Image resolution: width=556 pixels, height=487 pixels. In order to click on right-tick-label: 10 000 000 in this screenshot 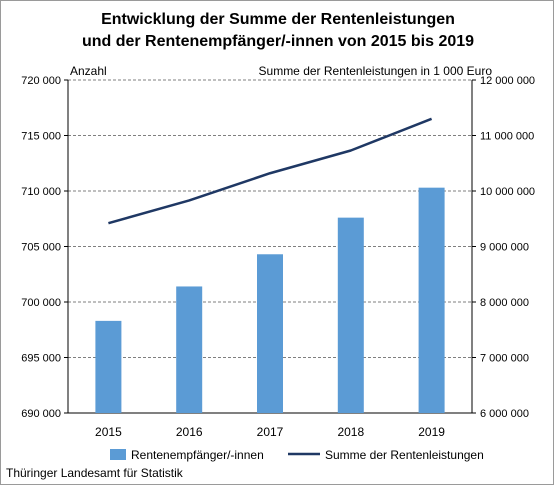, I will do `click(507, 192)`.